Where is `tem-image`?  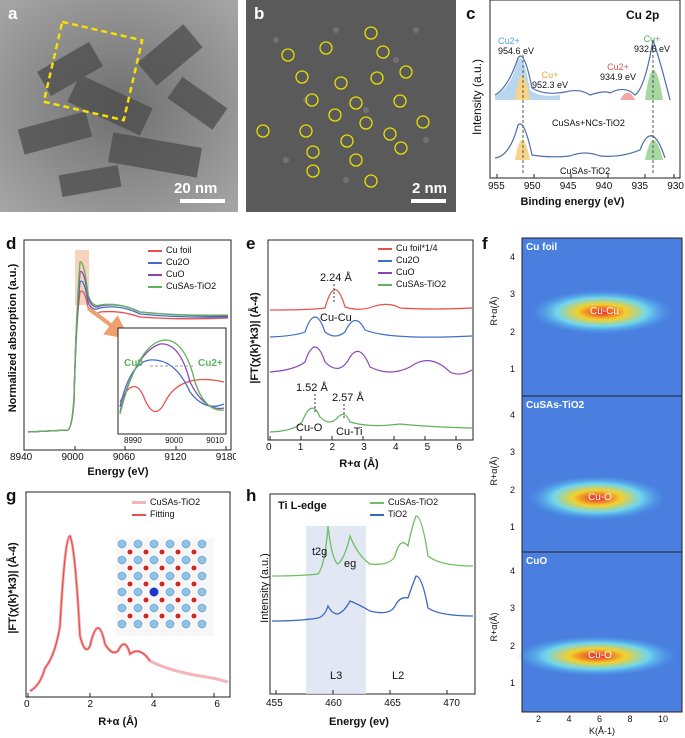
tem-image is located at coordinates (119, 106).